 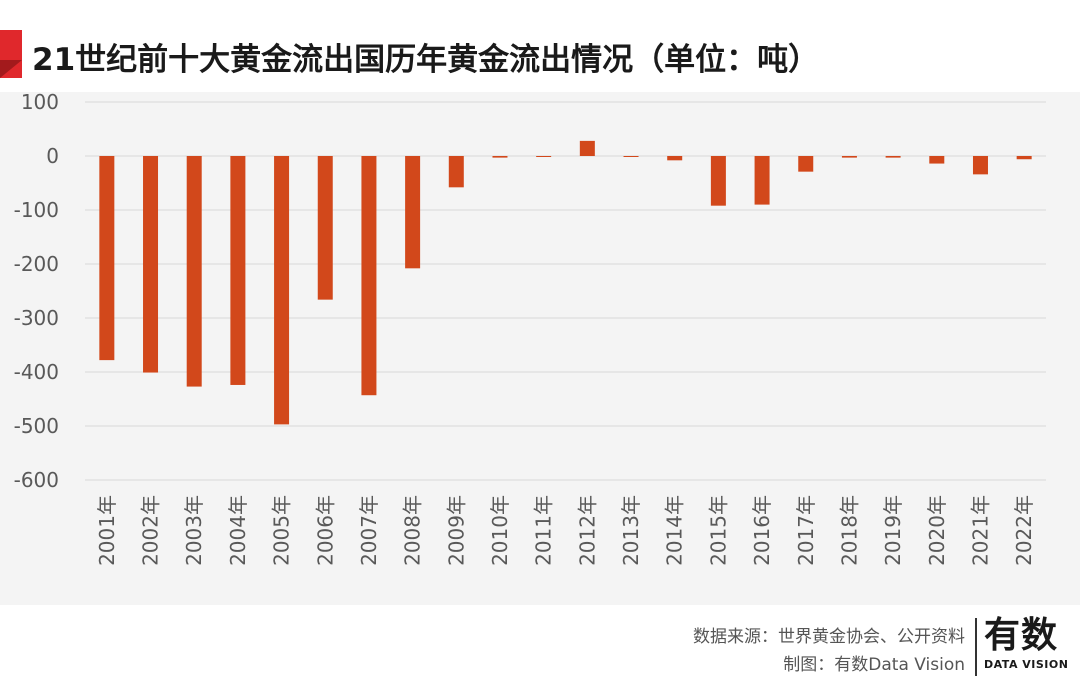 I want to click on y-tick-label: -300, so click(x=36, y=318).